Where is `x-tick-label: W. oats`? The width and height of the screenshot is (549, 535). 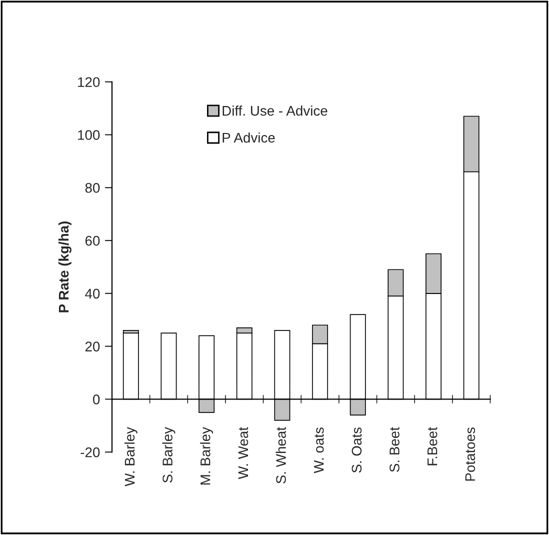
x-tick-label: W. oats is located at coordinates (319, 450).